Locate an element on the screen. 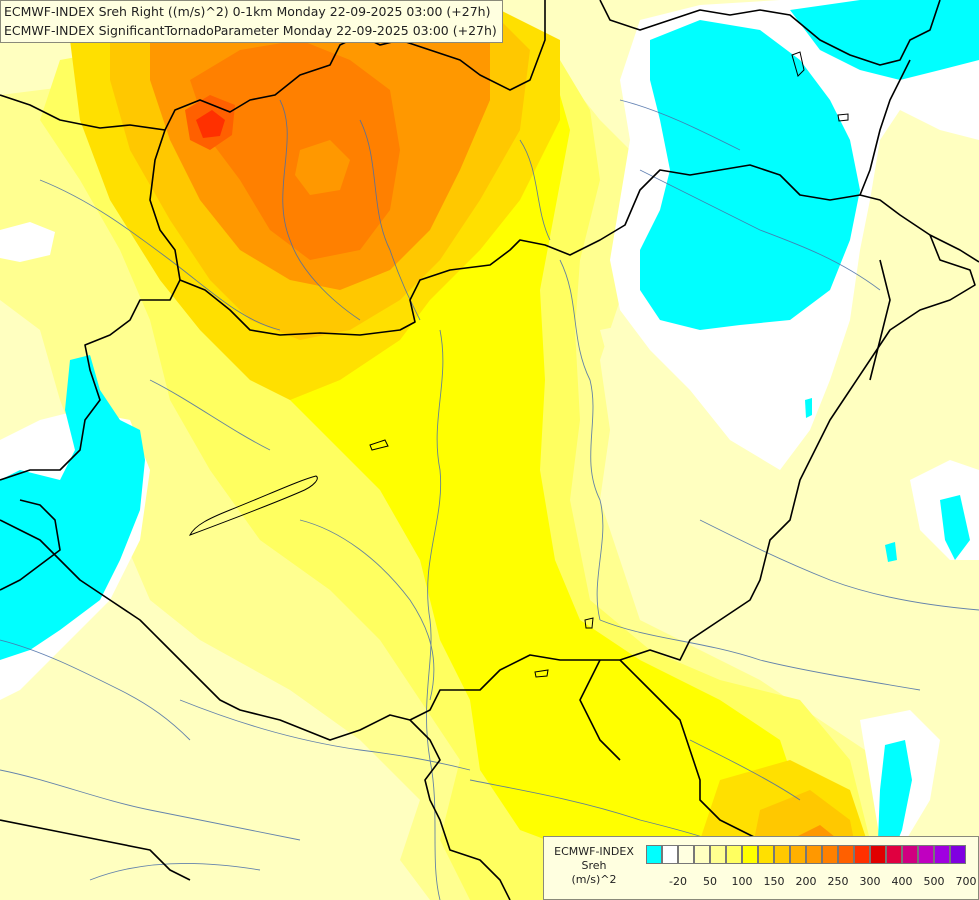  legend-tick-label: 100 is located at coordinates (742, 881).